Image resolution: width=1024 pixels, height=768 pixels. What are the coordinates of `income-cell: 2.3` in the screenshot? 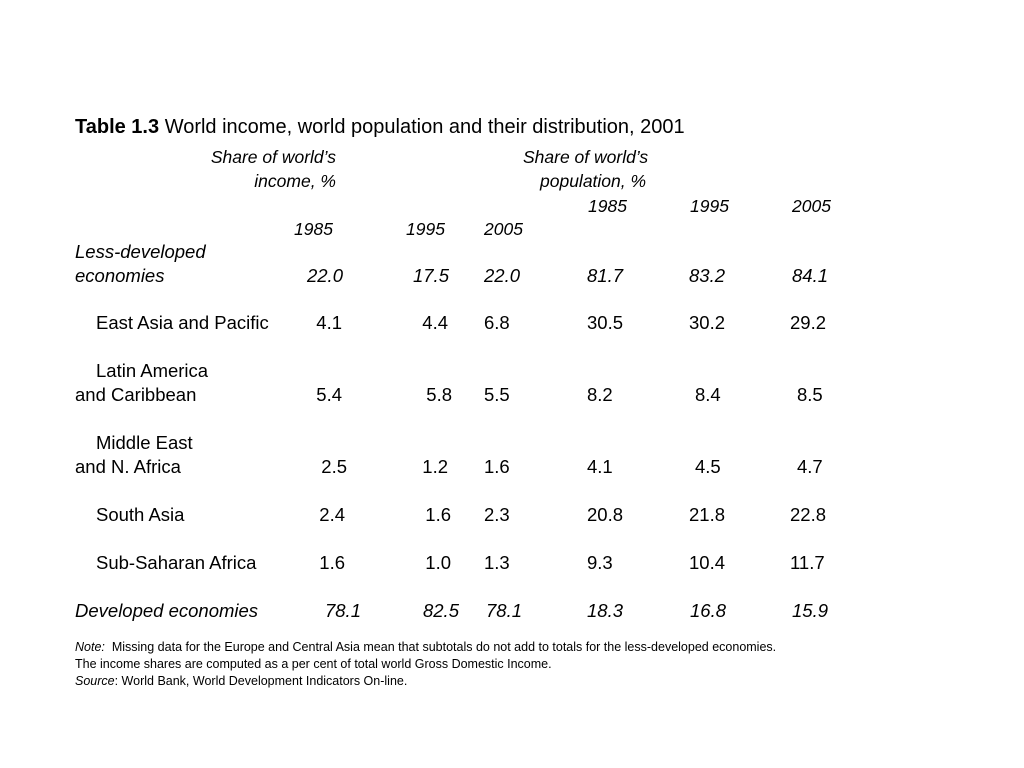 It's located at (497, 514).